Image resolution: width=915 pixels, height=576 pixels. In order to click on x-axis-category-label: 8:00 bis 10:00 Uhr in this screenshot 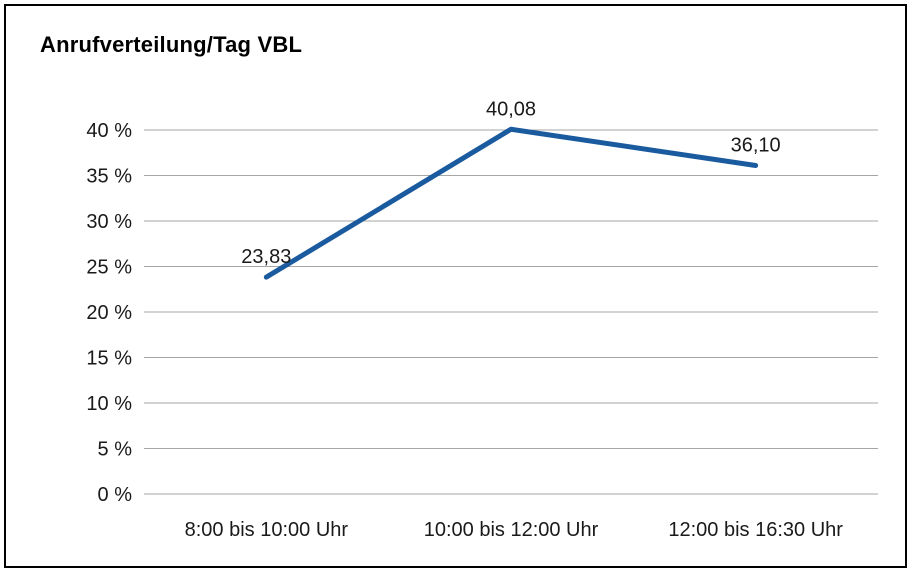, I will do `click(267, 530)`.